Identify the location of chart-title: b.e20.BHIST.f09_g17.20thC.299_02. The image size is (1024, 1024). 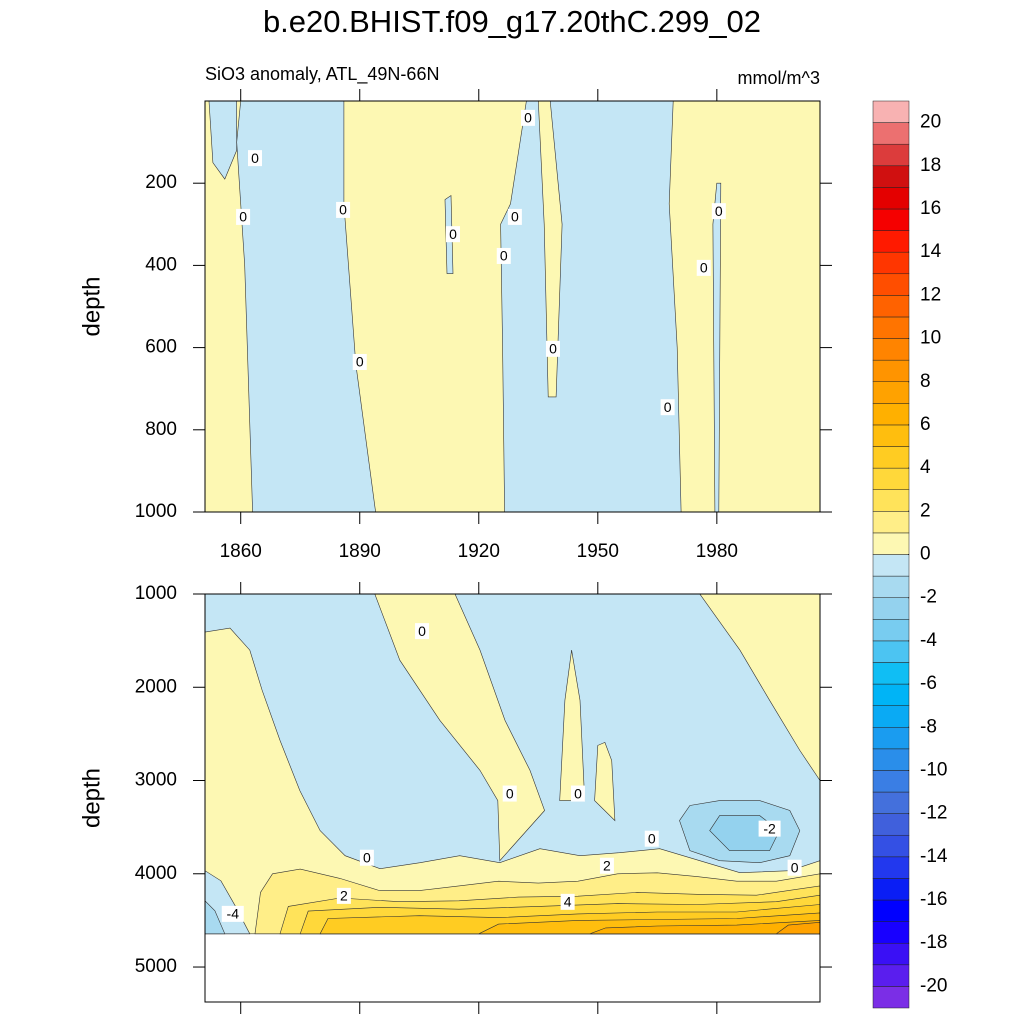
(512, 21).